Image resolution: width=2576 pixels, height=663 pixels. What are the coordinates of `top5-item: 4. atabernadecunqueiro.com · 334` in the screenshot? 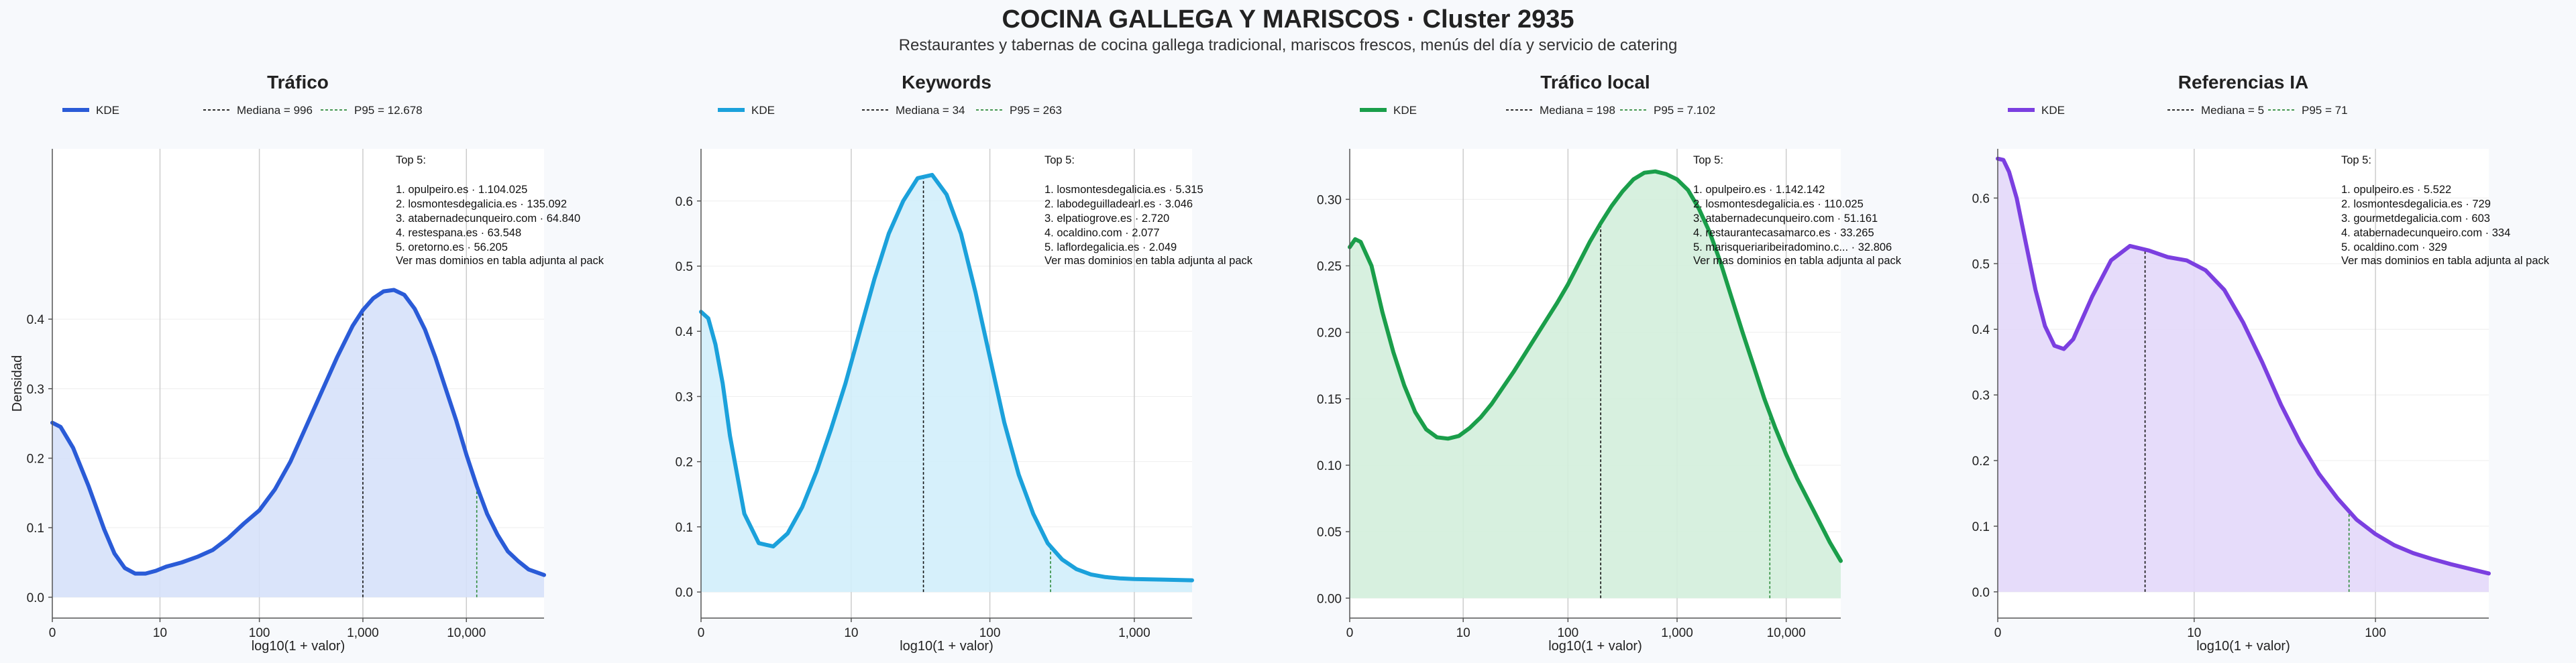 It's located at (2425, 233).